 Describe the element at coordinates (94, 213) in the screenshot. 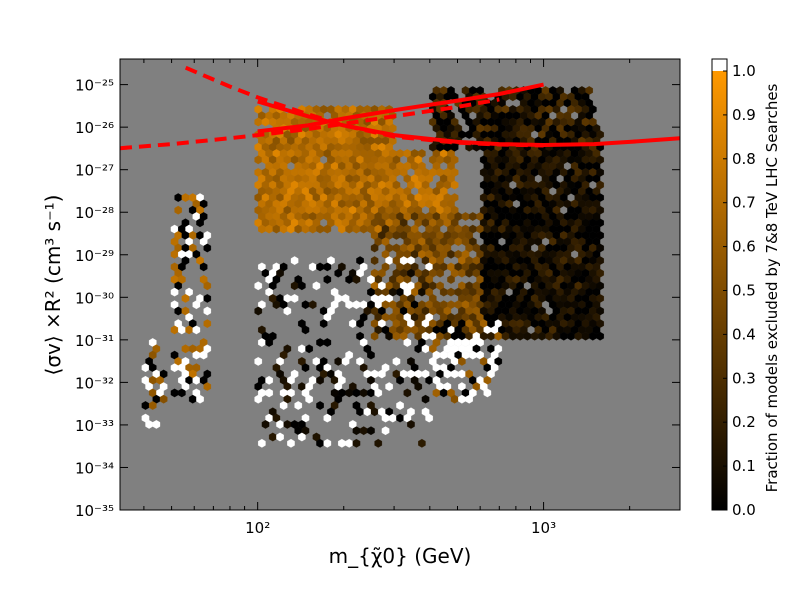

I see `y-tick-label: 10⁻²⁸` at that location.